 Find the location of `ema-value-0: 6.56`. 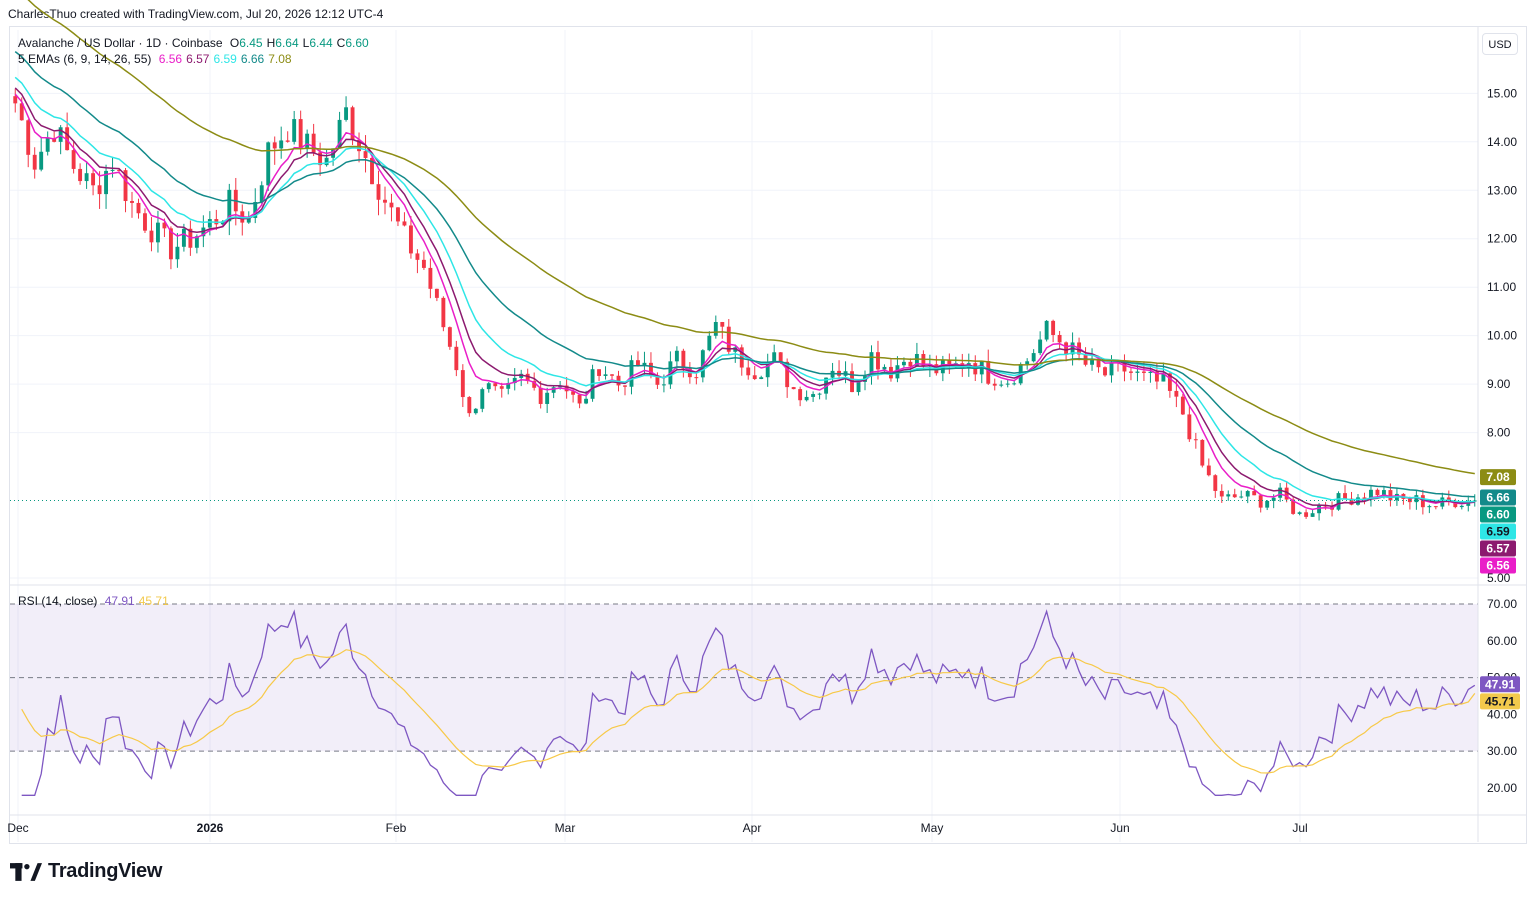

ema-value-0: 6.56 is located at coordinates (170, 59).